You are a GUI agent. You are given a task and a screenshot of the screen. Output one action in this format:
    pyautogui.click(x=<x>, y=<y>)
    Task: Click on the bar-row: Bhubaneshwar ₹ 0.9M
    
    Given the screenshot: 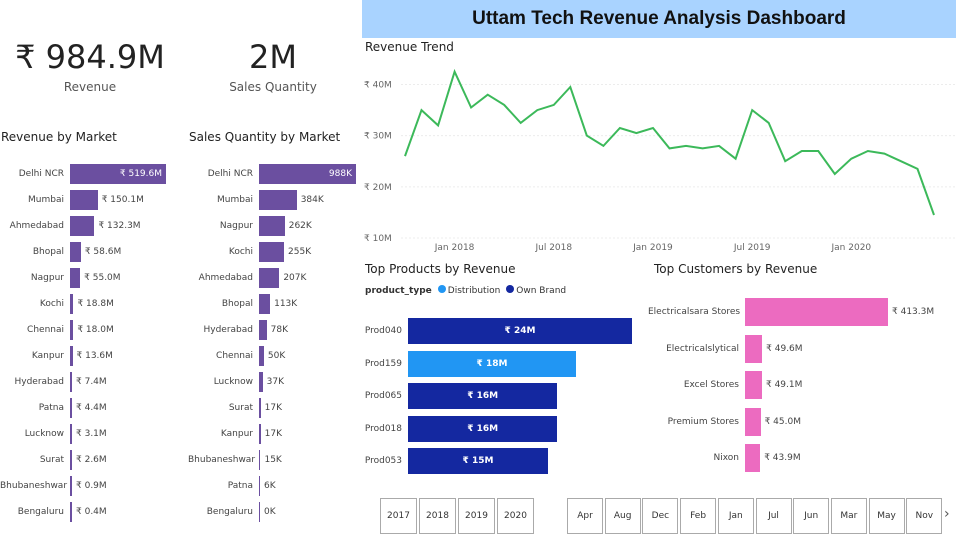 What is the action you would take?
    pyautogui.click(x=92, y=486)
    